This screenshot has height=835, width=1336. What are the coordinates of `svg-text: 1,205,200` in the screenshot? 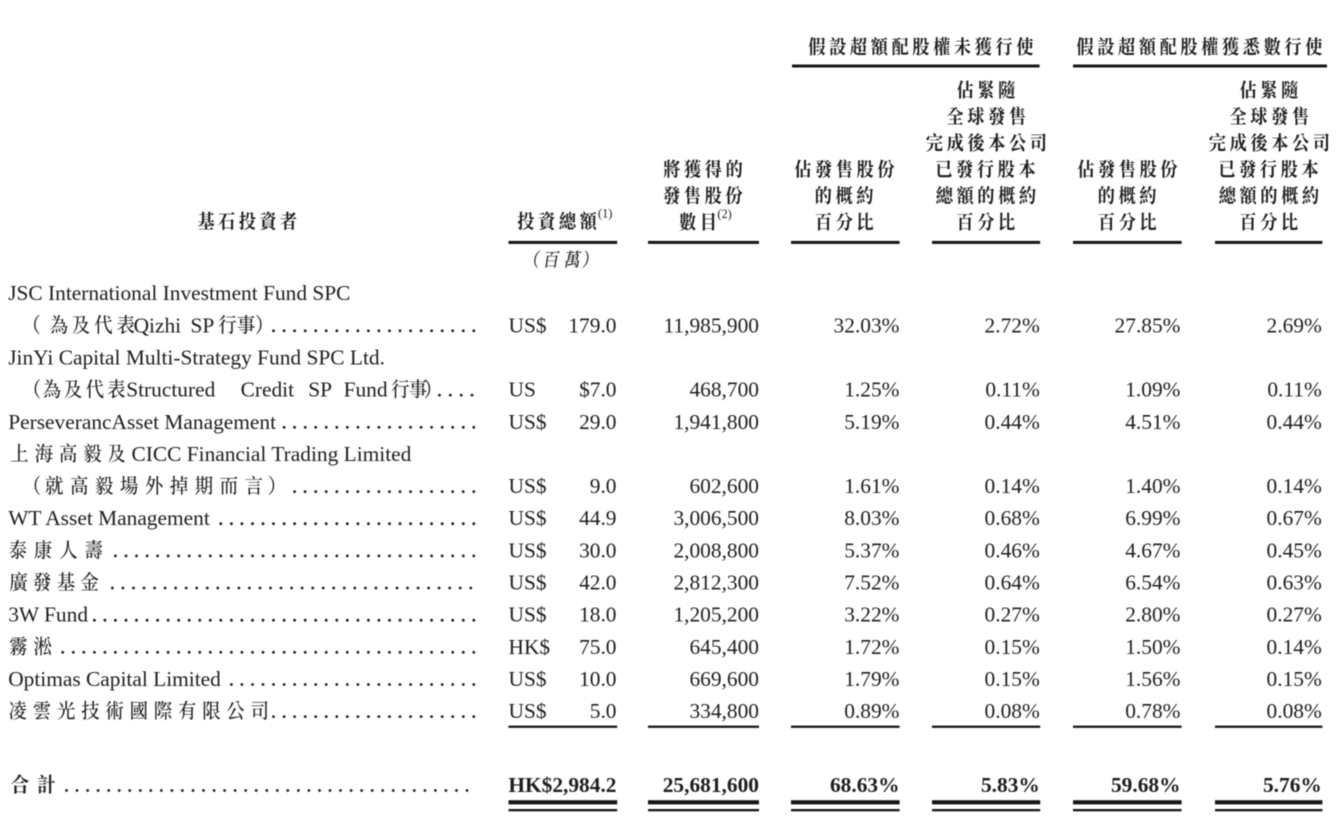 It's located at (716, 615).